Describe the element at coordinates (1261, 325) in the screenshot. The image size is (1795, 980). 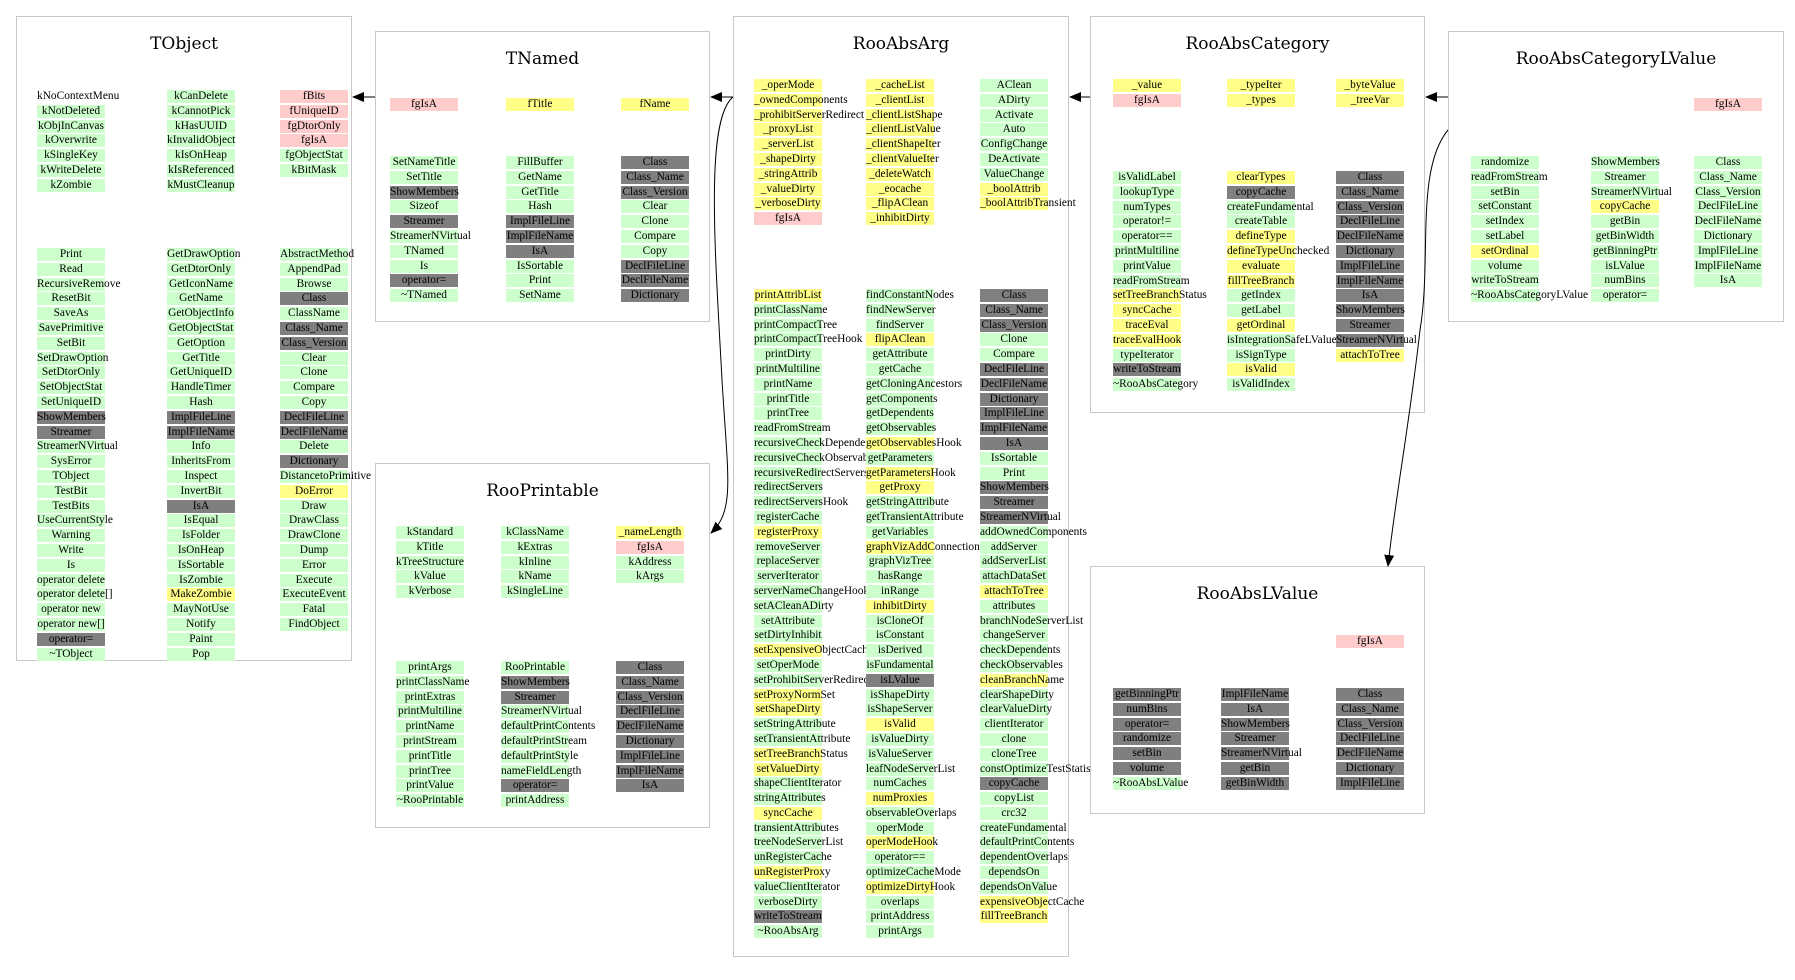
I see `class-member: getOrdinal` at that location.